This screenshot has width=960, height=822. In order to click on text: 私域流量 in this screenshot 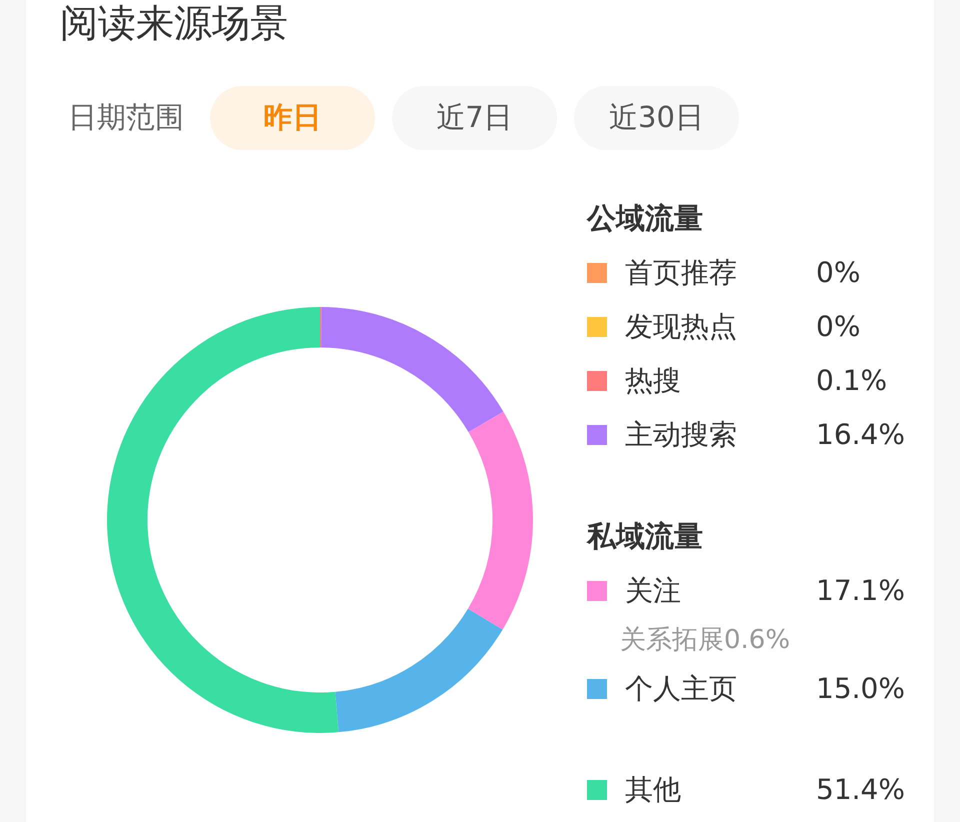, I will do `click(645, 536)`.